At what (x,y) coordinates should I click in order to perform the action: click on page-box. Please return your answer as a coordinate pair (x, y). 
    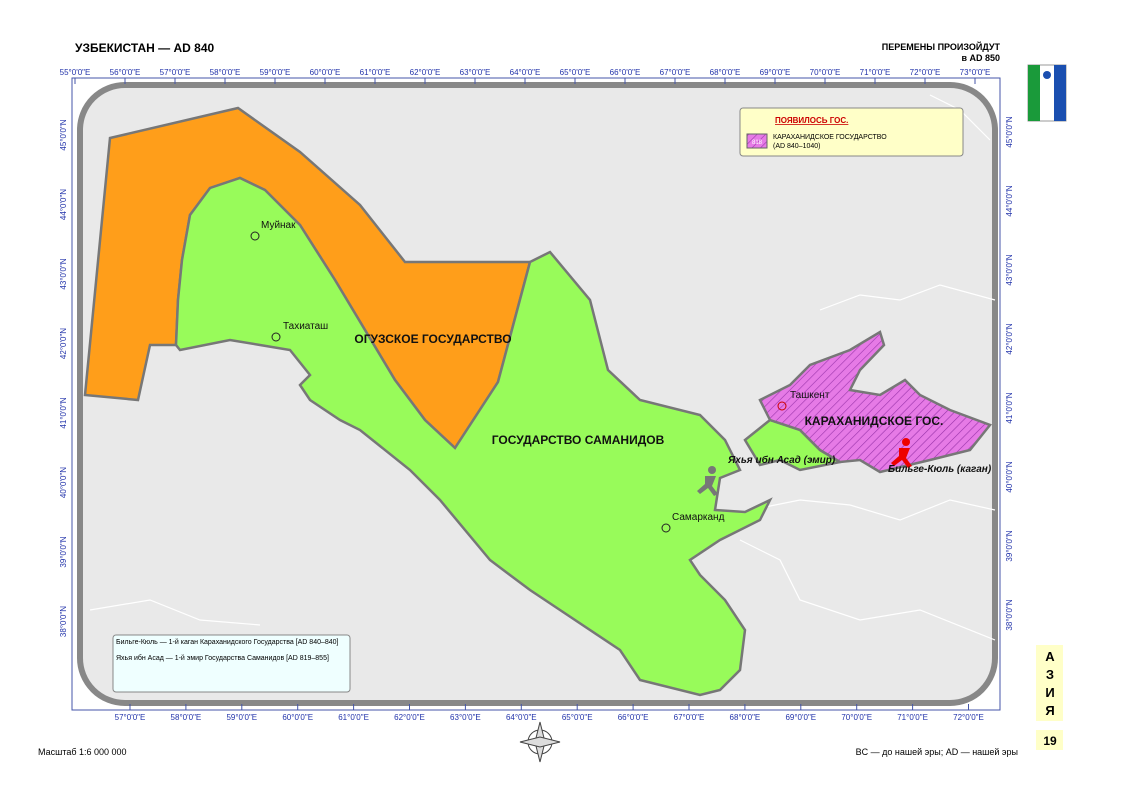
    Looking at the image, I should click on (1049, 740).